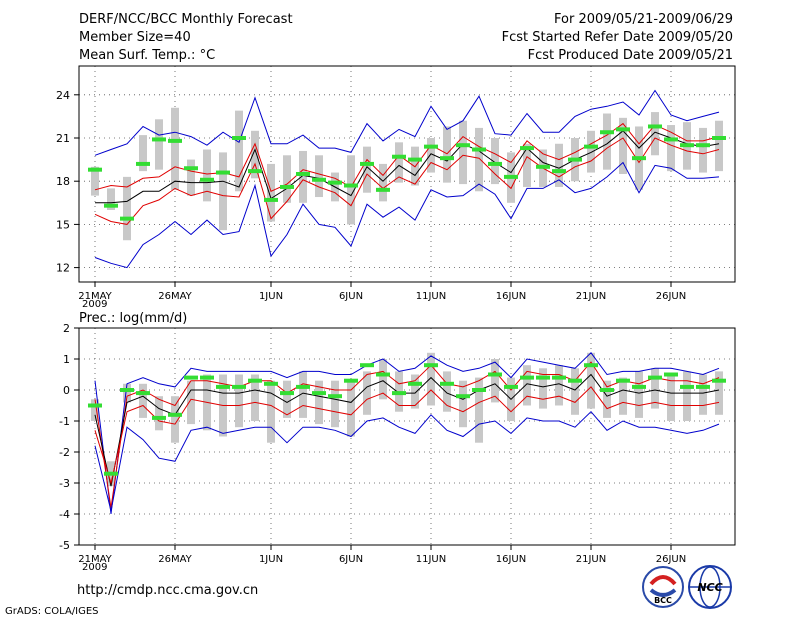  I want to click on bcc-logo-swirl-red, so click(663, 580).